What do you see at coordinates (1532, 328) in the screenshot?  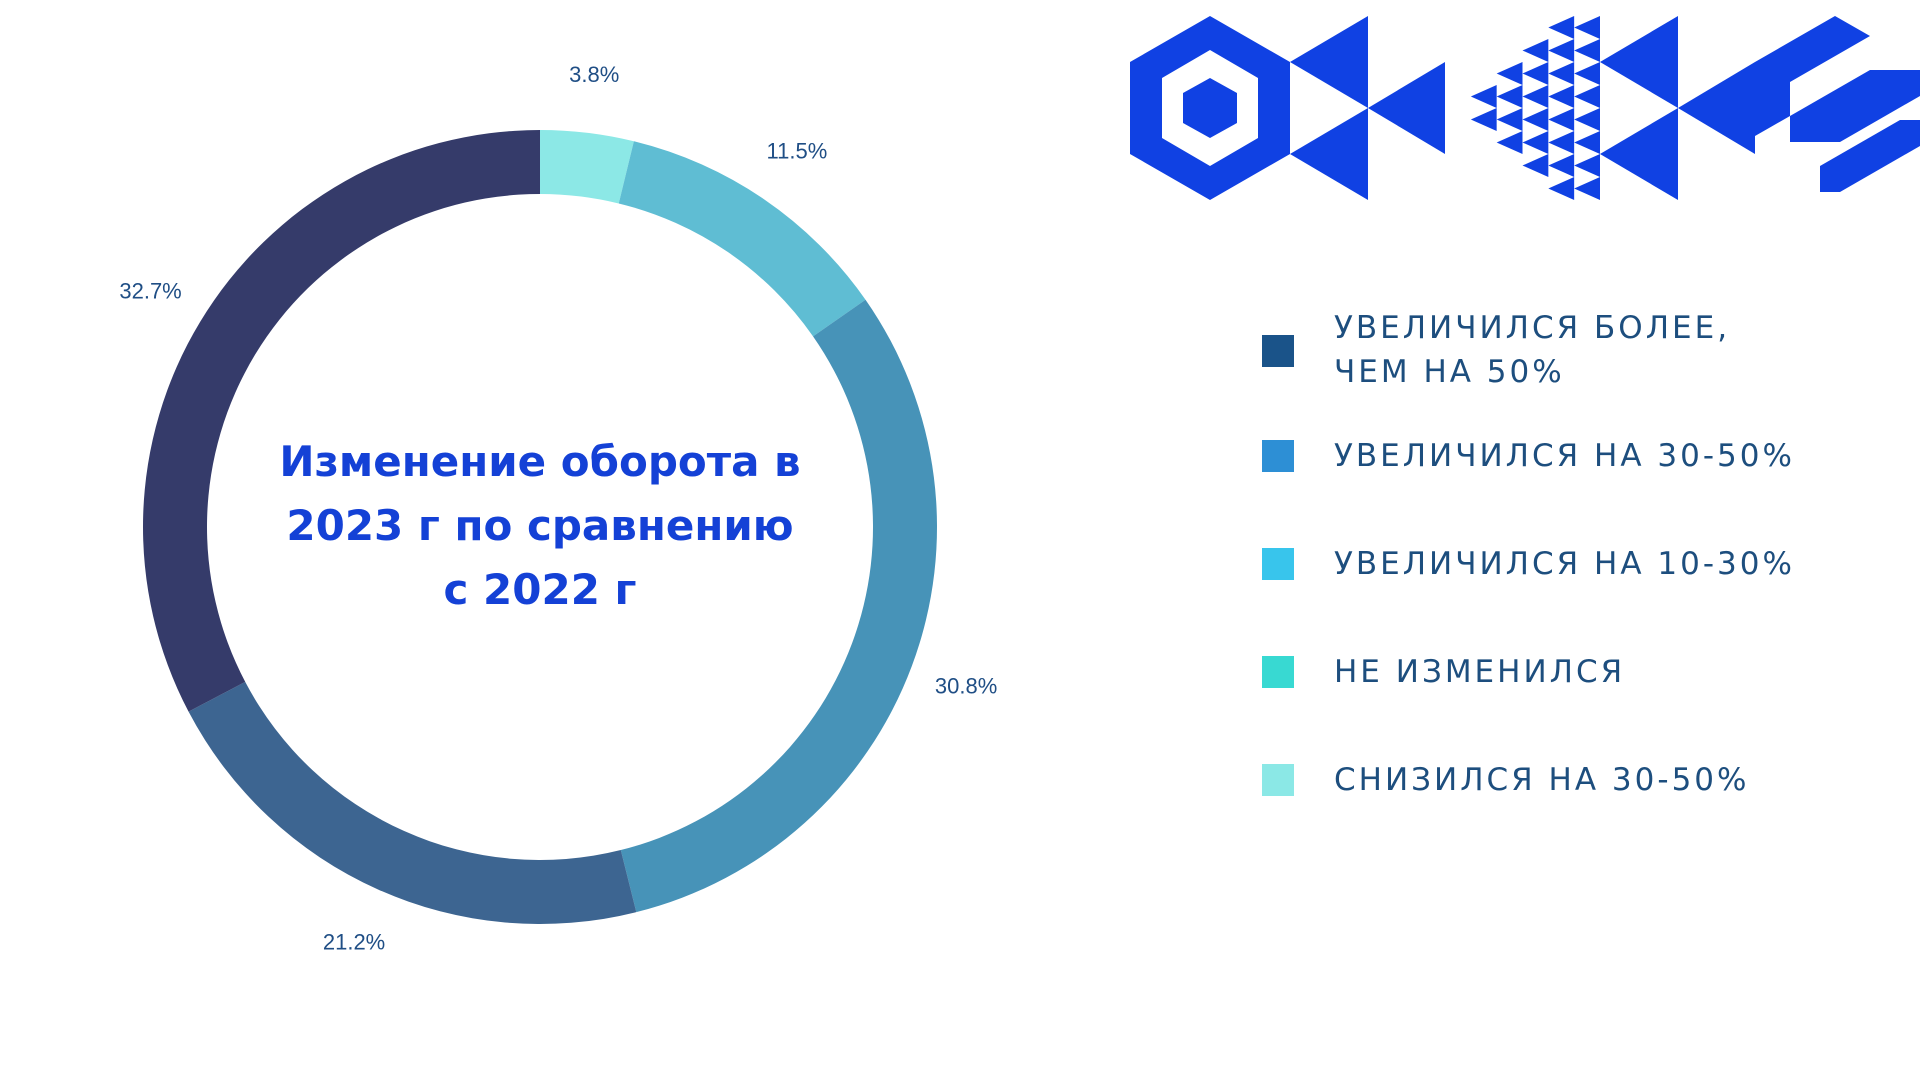 I see `legend-label-line: УВЕЛИЧИЛСЯ БОЛЕЕ,` at bounding box center [1532, 328].